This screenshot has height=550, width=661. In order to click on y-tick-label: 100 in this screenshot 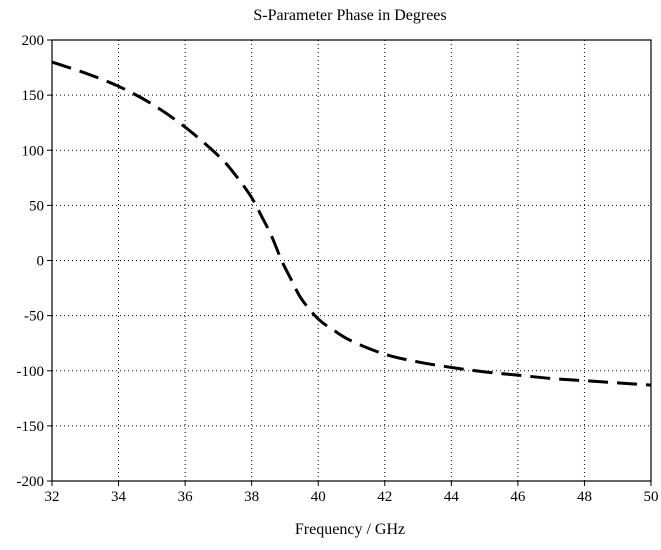, I will do `click(33, 151)`.